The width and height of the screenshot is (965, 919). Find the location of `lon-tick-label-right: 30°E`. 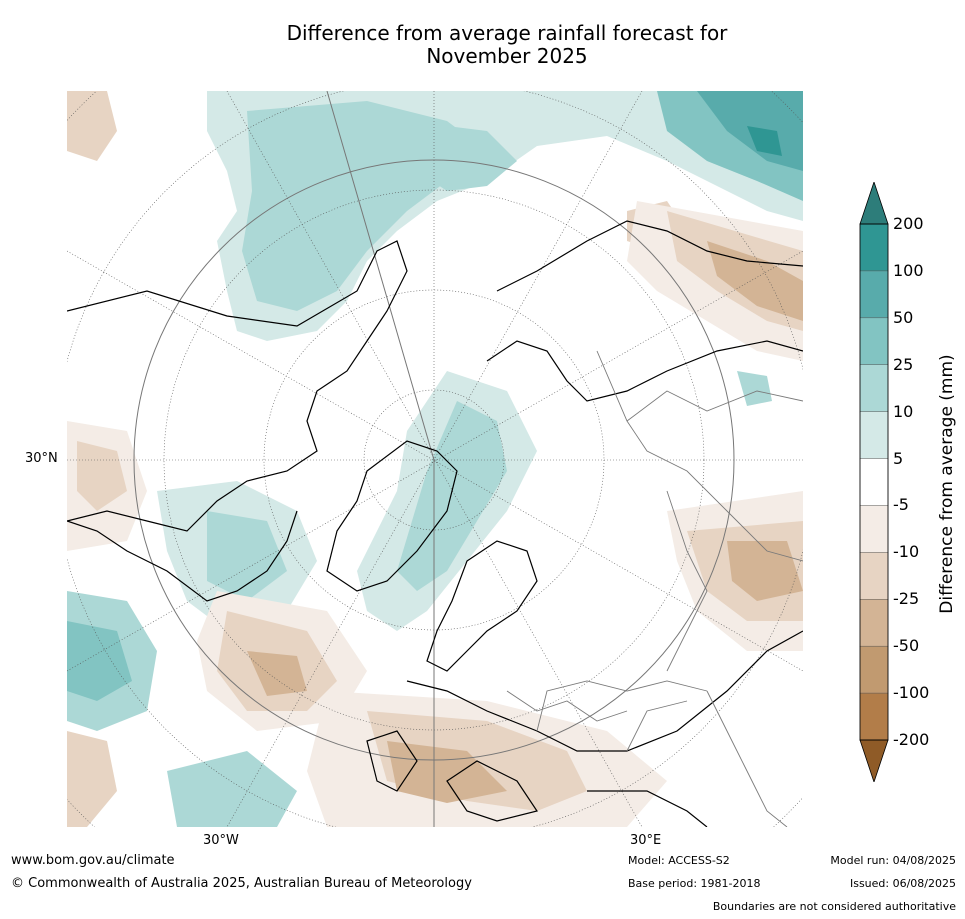

lon-tick-label-right: 30°E is located at coordinates (646, 840).